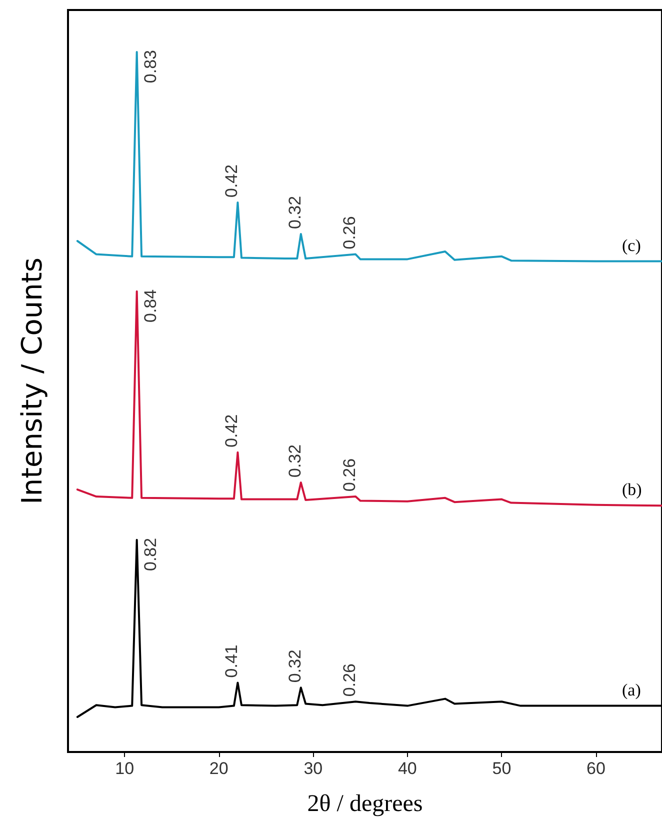  Describe the element at coordinates (232, 661) in the screenshot. I see `annotation: 0.41` at that location.